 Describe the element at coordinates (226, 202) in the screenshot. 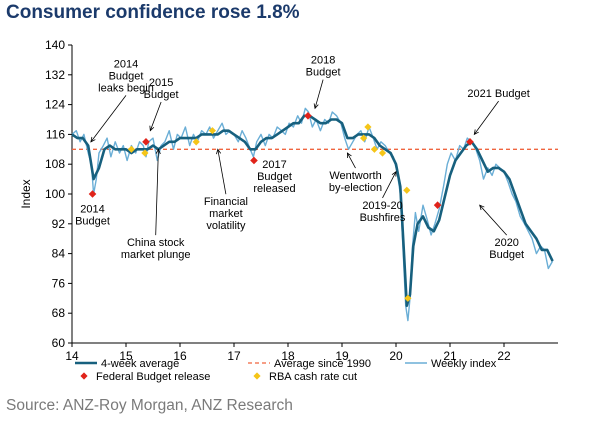

I see `annotation-line: Financial` at that location.